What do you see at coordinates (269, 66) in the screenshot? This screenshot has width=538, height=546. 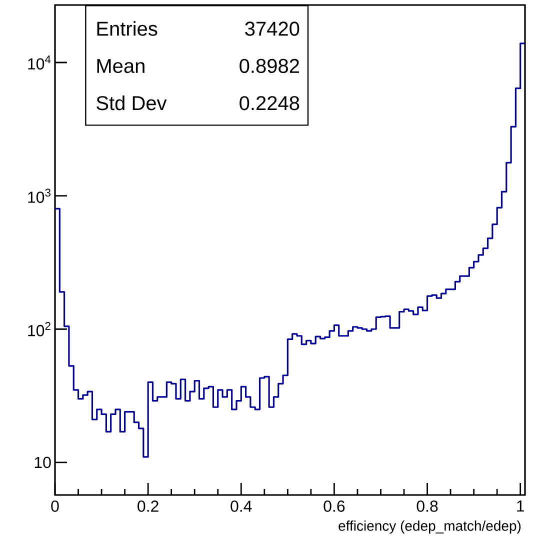 I see `annotation: 0.8982` at bounding box center [269, 66].